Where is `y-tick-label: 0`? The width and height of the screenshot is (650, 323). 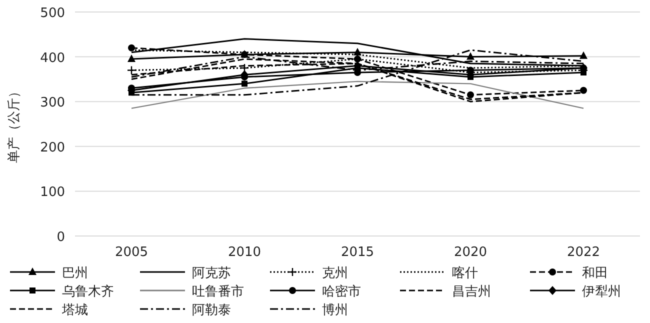 y-tick-label: 0 is located at coordinates (60, 237).